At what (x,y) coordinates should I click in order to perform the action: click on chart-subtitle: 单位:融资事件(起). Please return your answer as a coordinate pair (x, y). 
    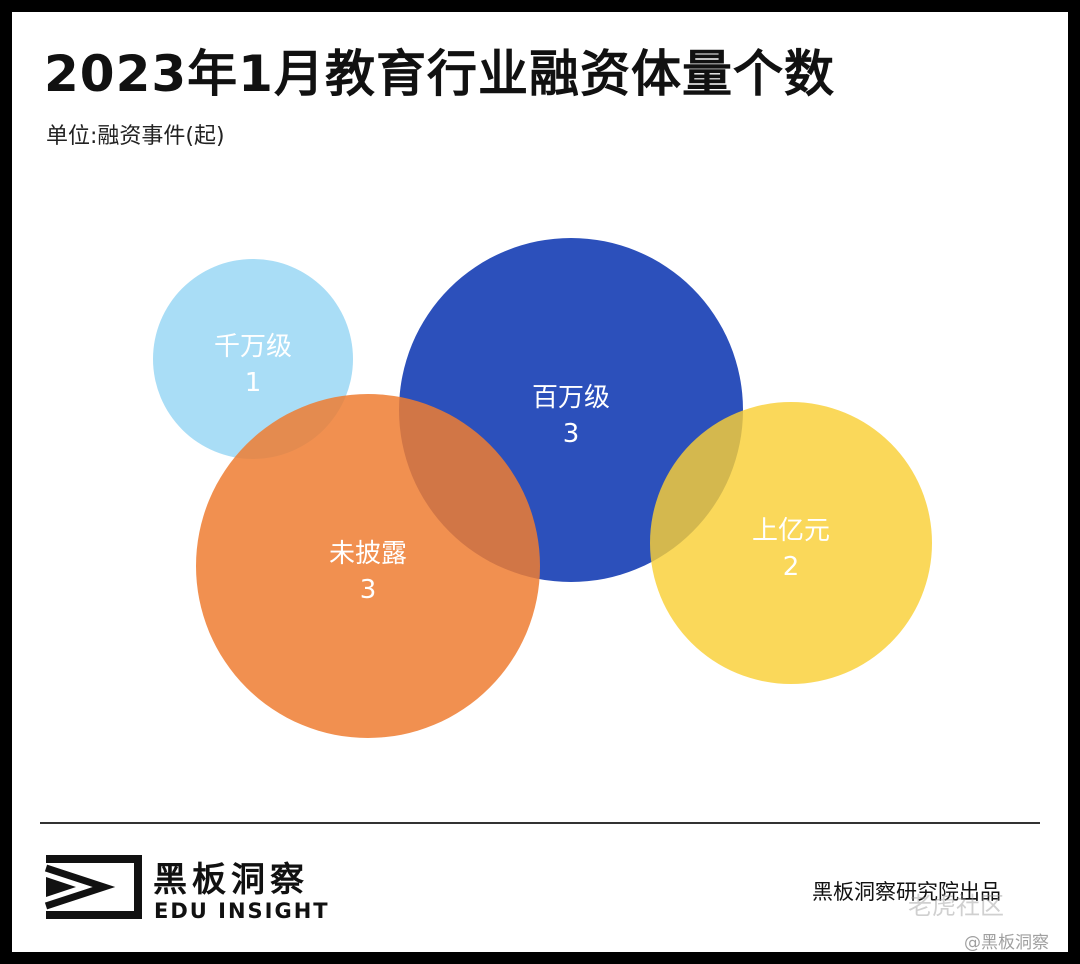
    Looking at the image, I should click on (135, 136).